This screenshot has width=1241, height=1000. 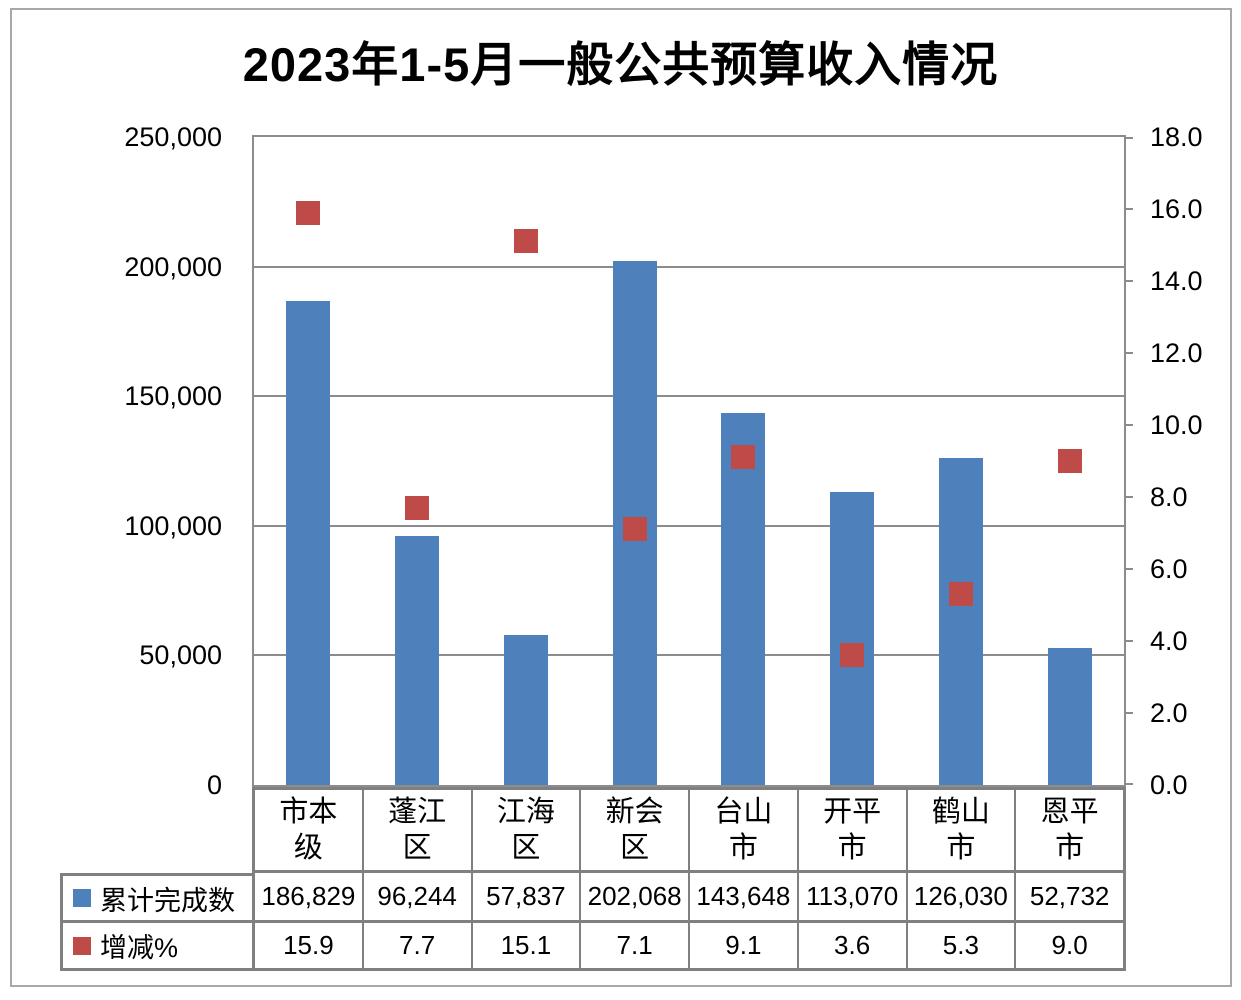 I want to click on table-value-cell: 7.1, so click(x=635, y=945).